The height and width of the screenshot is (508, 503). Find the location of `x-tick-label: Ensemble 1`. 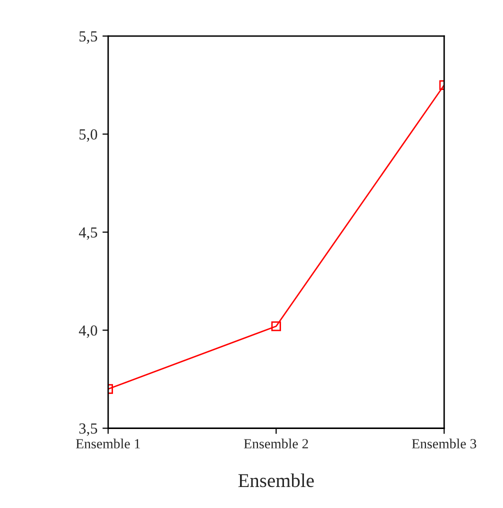

x-tick-label: Ensemble 1 is located at coordinates (108, 443).